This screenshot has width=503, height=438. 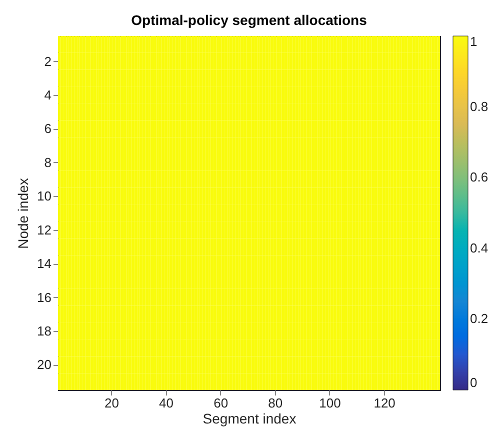 I want to click on x-tick-label: 20, so click(x=111, y=403).